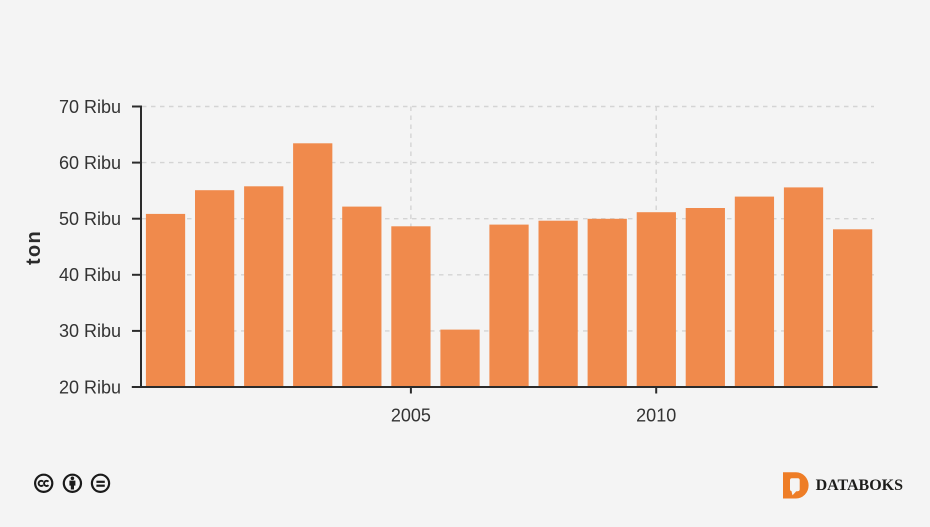 Image resolution: width=930 pixels, height=527 pixels. I want to click on svg-text: 70 Ribu, so click(90, 107).